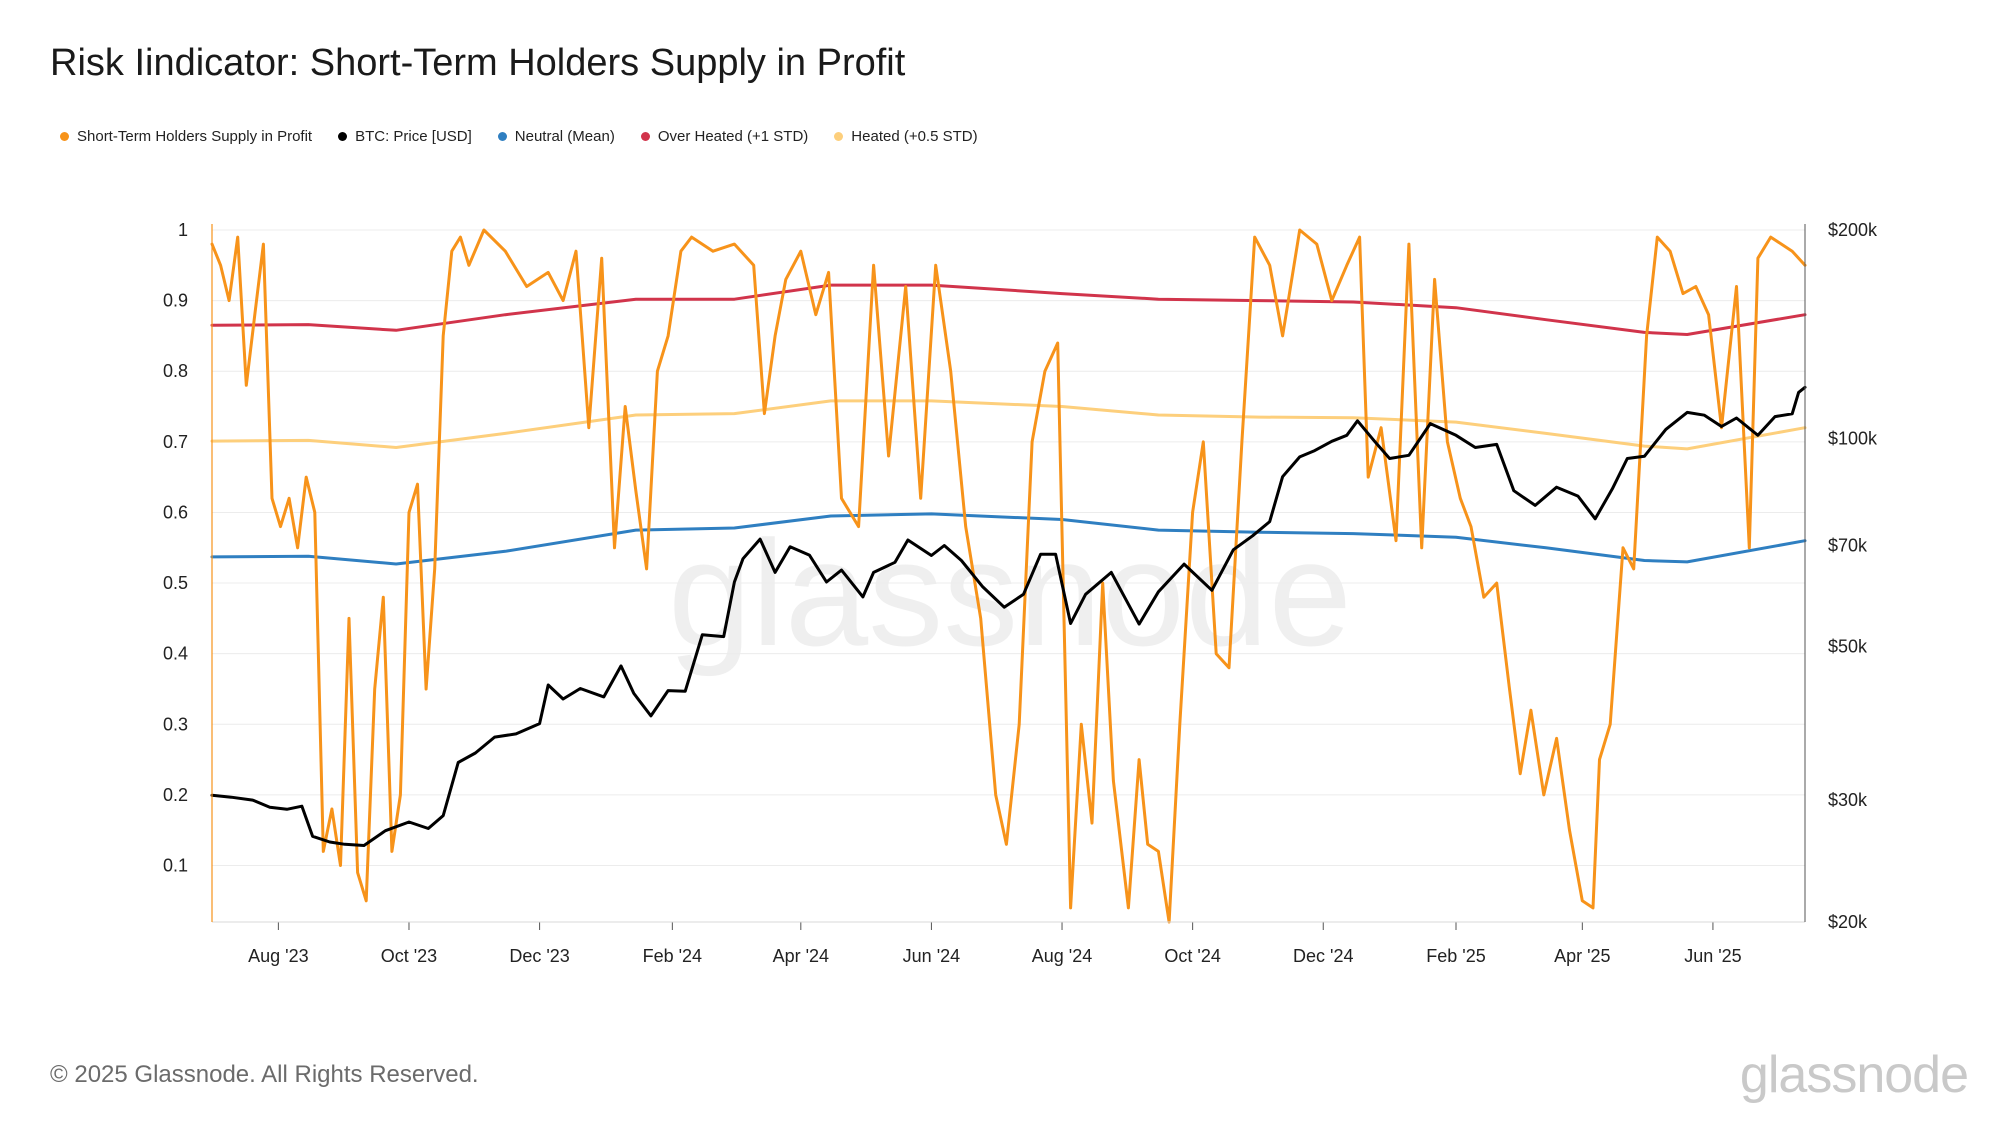  Describe the element at coordinates (564, 136) in the screenshot. I see `legend-label: Neutral (Mean)` at that location.